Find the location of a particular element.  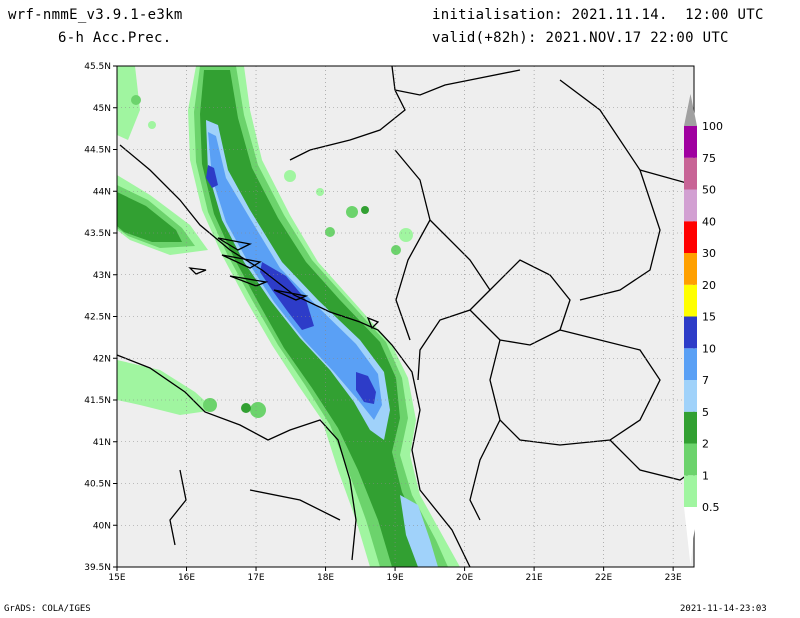

colorbar-level-label: 50 is located at coordinates (709, 190).